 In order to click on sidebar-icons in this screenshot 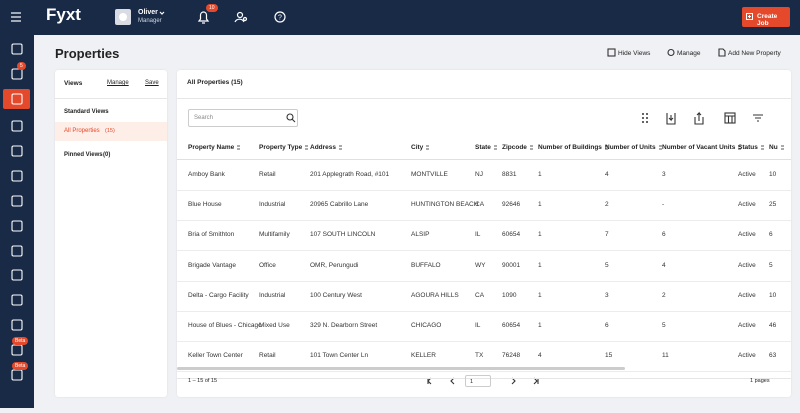, I will do `click(16, 212)`.